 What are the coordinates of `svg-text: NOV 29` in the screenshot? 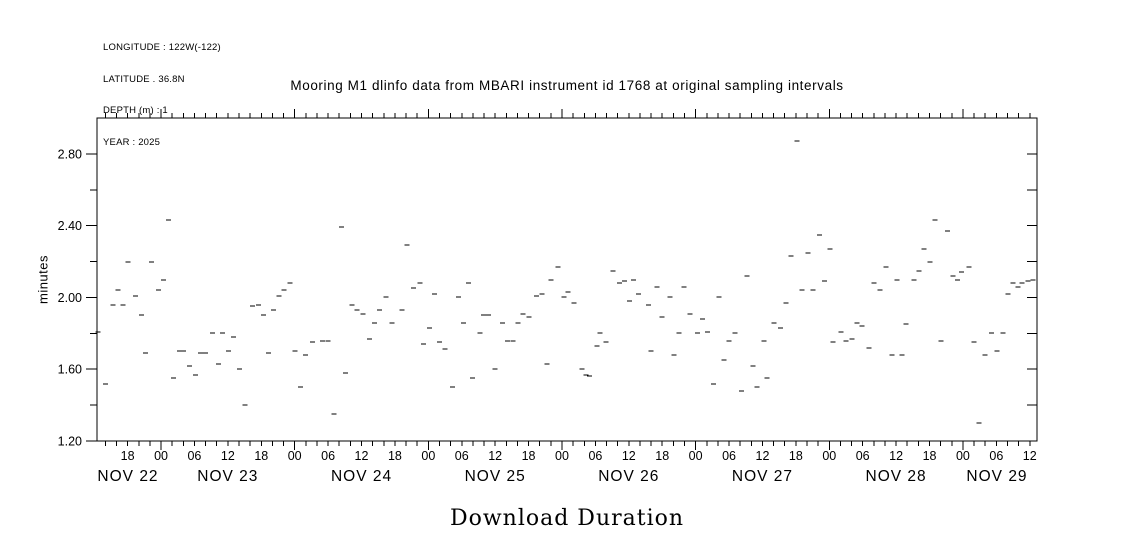 It's located at (996, 476).